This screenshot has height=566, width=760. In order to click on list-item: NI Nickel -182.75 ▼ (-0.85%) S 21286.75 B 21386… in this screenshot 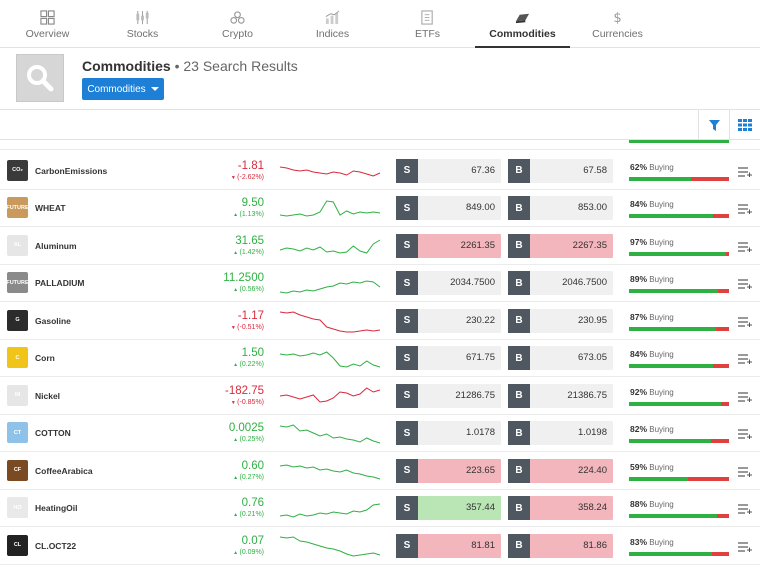, I will do `click(380, 396)`.